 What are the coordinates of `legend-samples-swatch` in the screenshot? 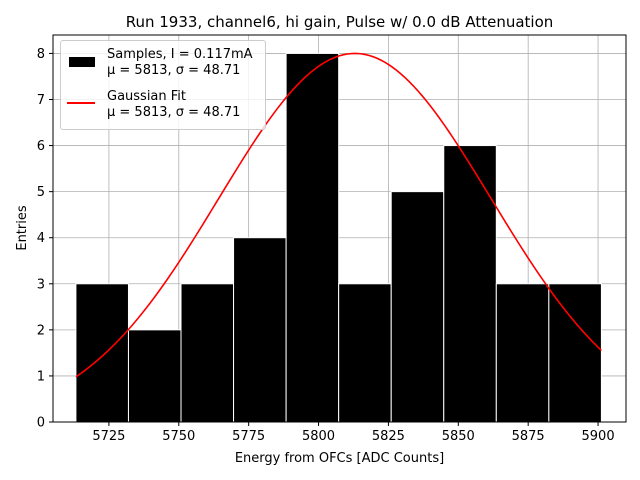 It's located at (82, 62).